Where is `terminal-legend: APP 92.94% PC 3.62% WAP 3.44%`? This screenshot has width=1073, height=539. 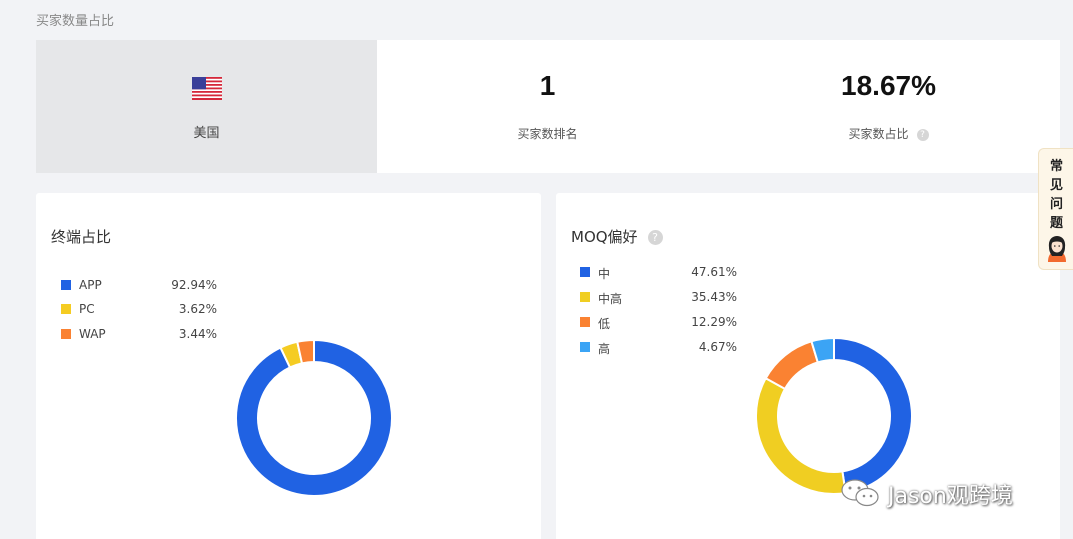
terminal-legend: APP 92.94% PC 3.62% WAP 3.44% is located at coordinates (139, 313).